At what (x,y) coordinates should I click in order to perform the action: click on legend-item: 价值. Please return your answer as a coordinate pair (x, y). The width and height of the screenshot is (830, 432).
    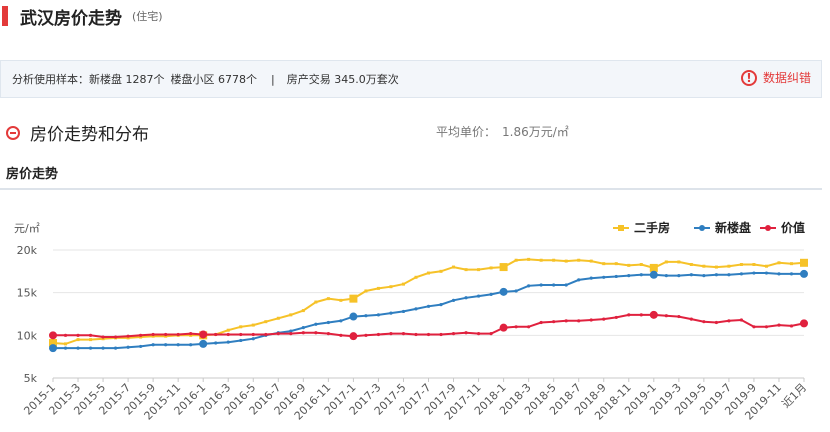
    Looking at the image, I should click on (782, 227).